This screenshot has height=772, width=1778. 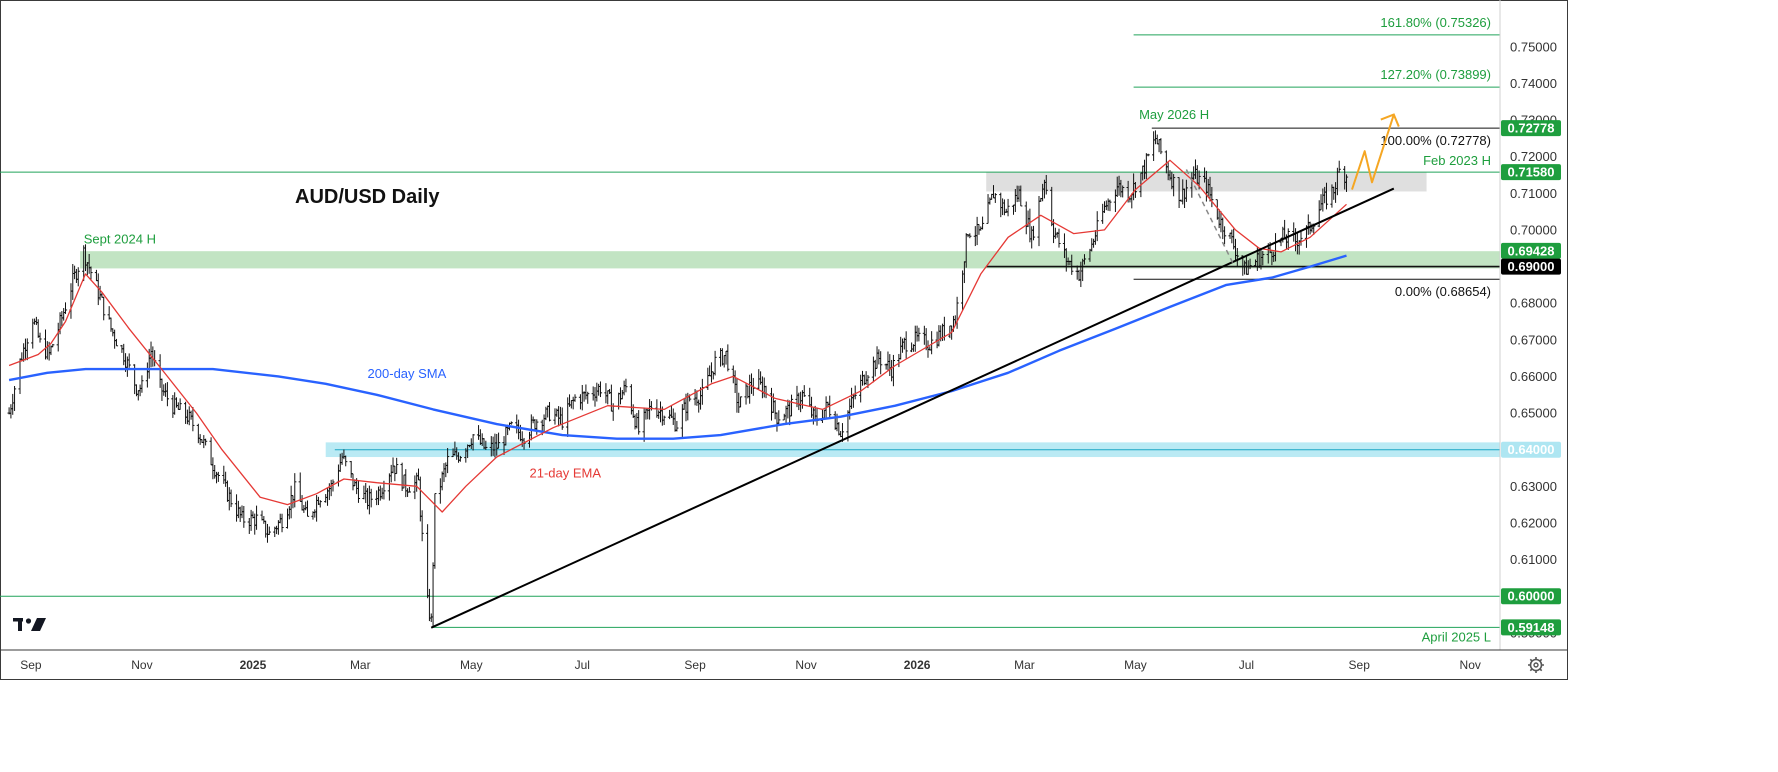 I want to click on price-tick-label: 0.74000, so click(x=1533, y=83).